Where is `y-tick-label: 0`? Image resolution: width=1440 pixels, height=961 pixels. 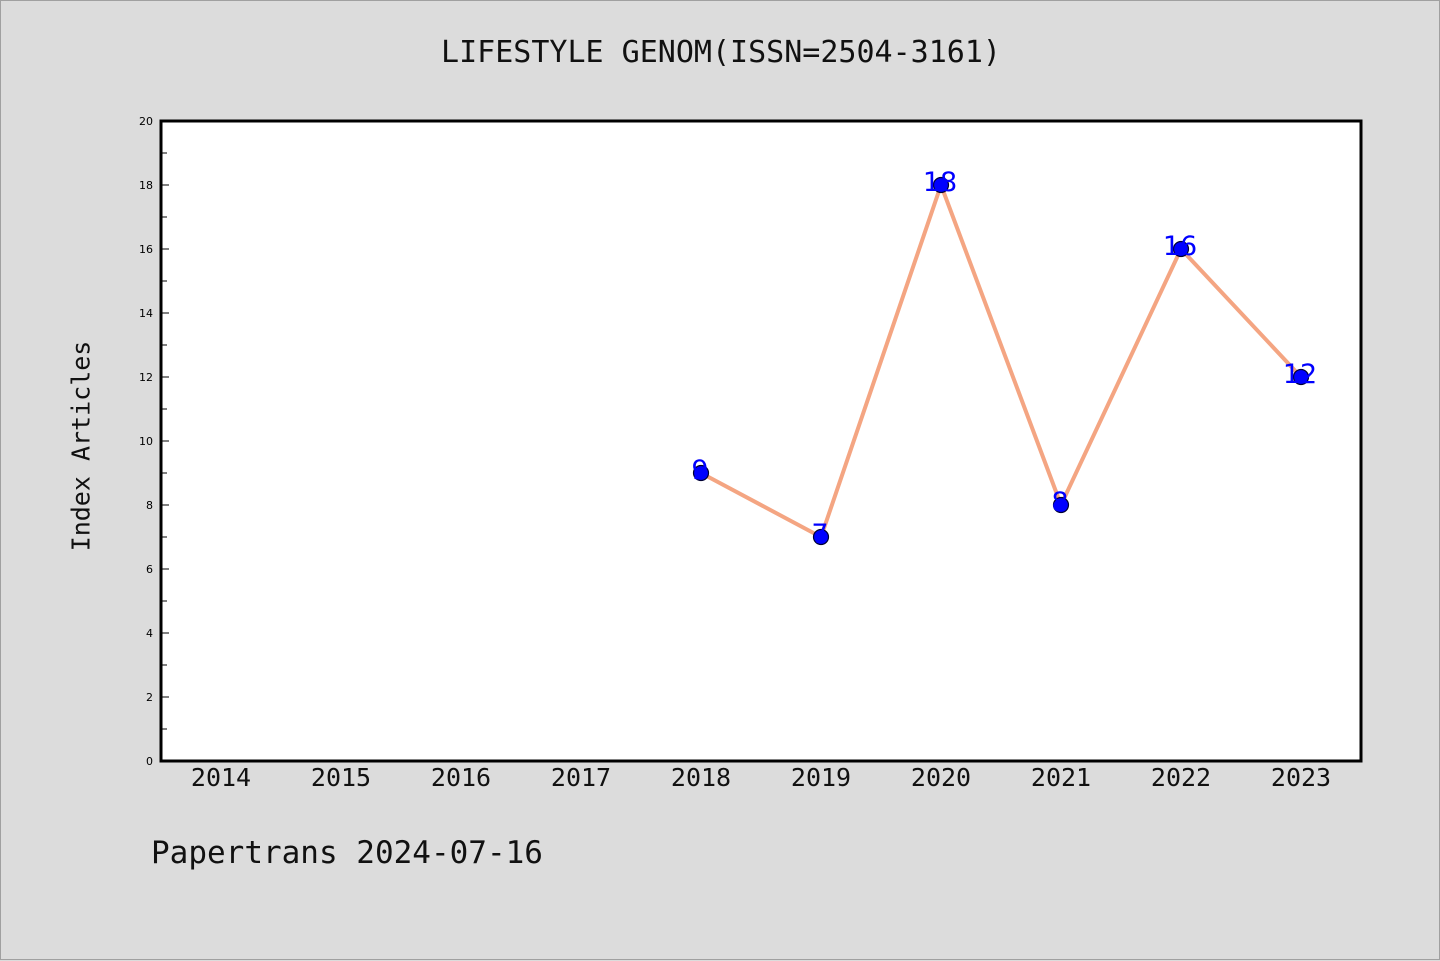 y-tick-label: 0 is located at coordinates (149, 761).